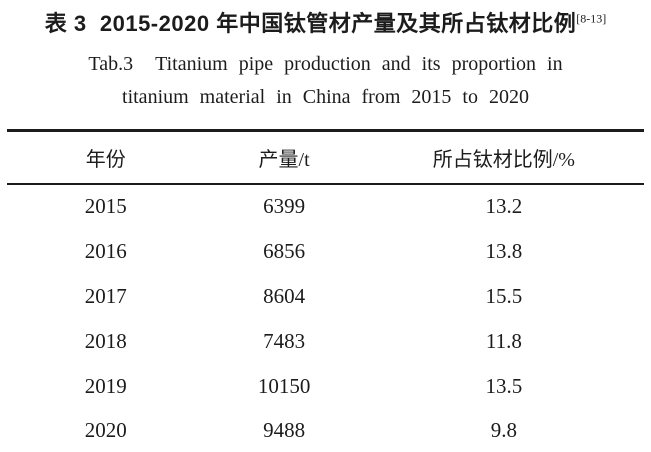  I want to click on table-row: 2015 6399 13.2, so click(325, 206).